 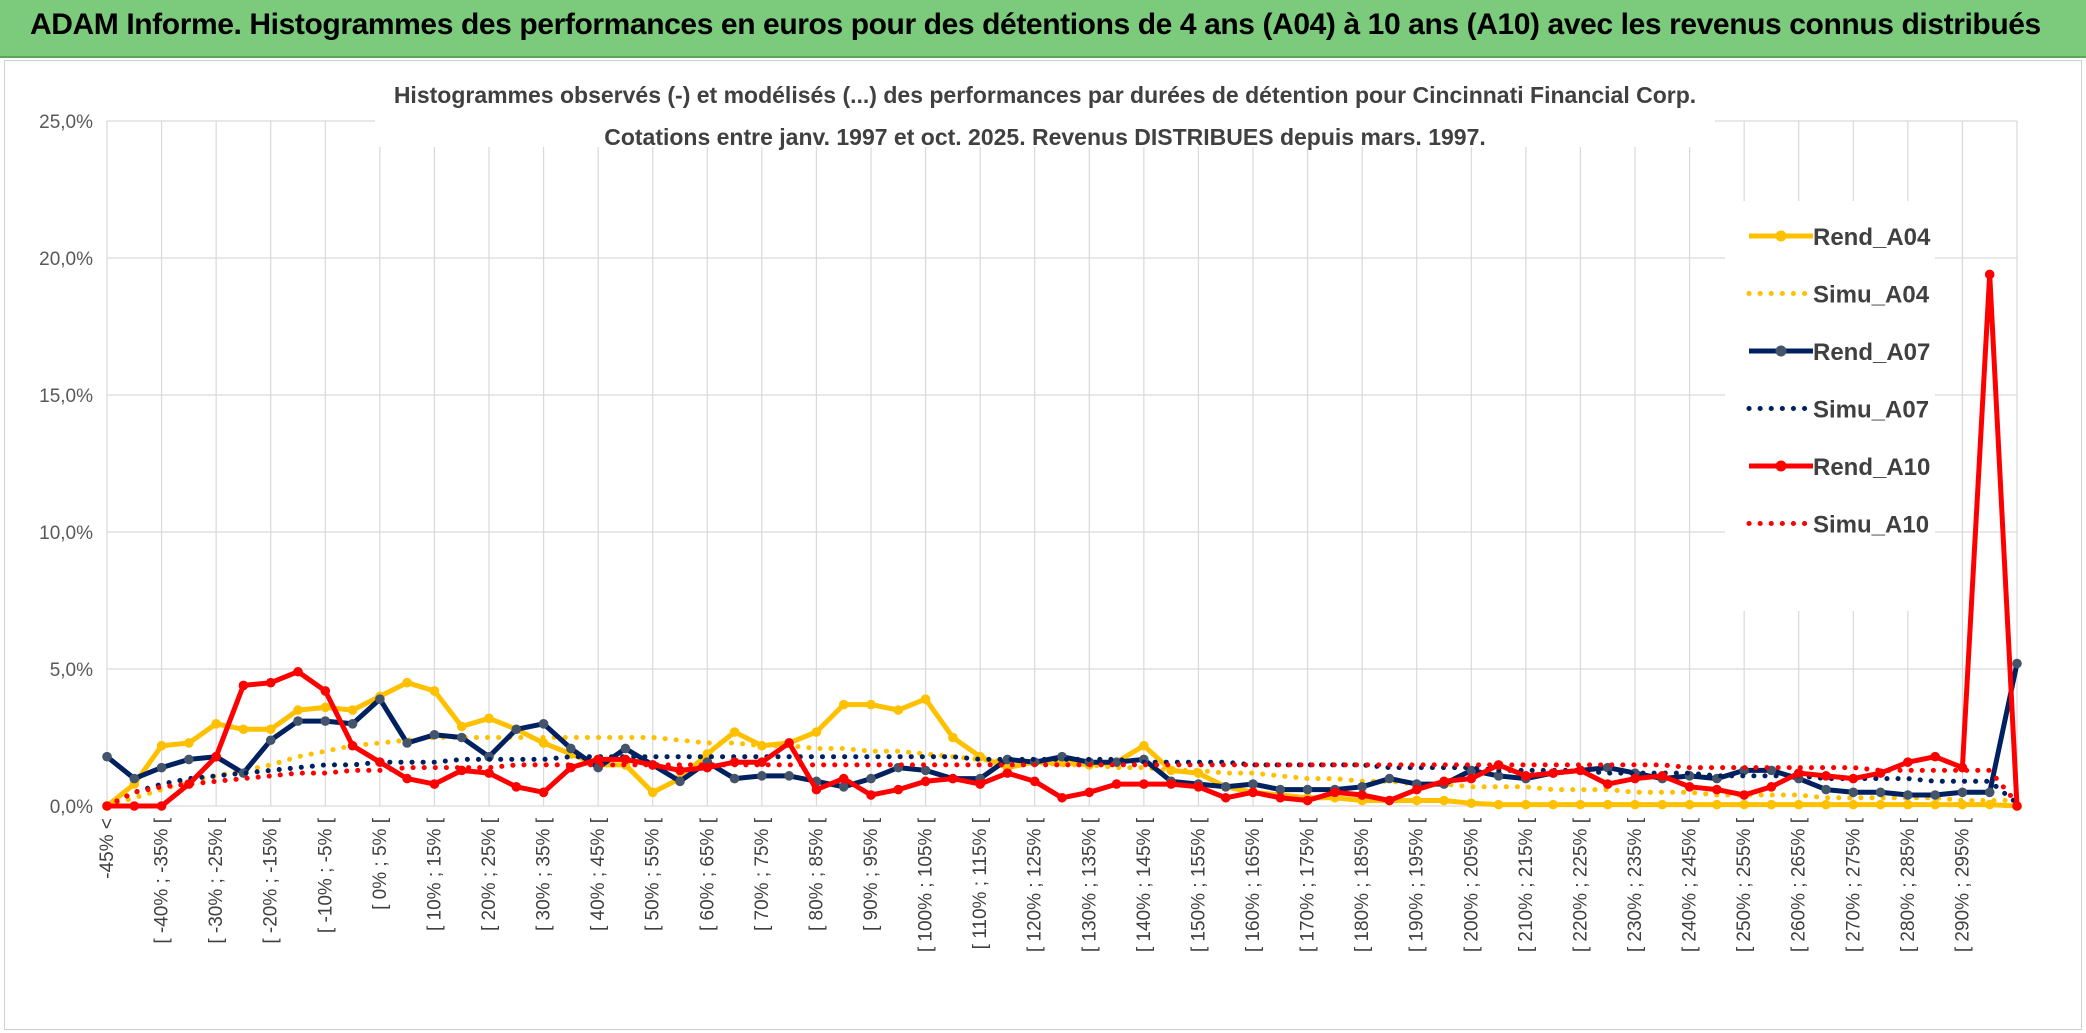 I want to click on x-tick-label: [ -40% ; -35% [, so click(x=162, y=880).